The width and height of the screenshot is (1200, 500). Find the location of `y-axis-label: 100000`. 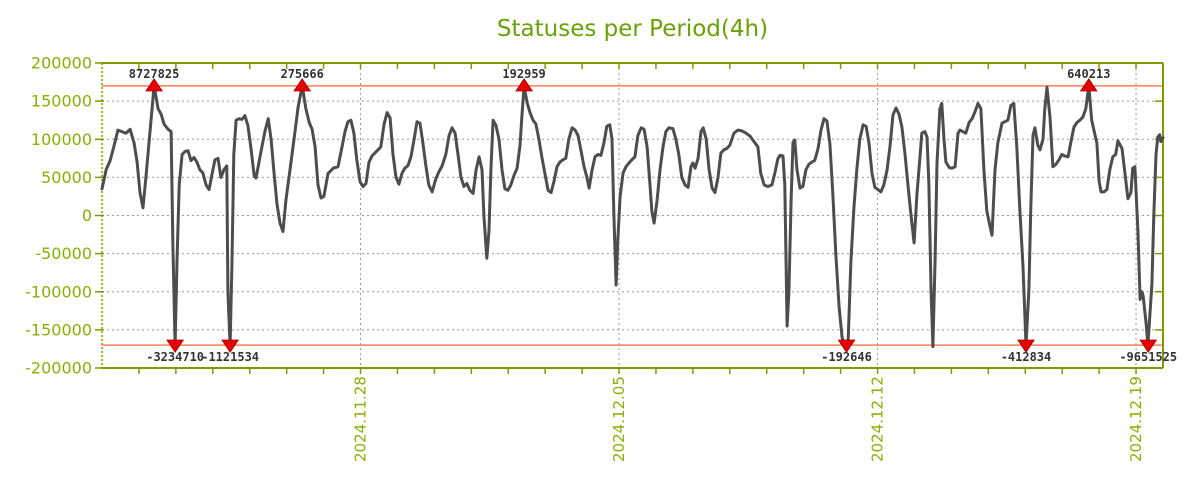

y-axis-label: 100000 is located at coordinates (61, 139).